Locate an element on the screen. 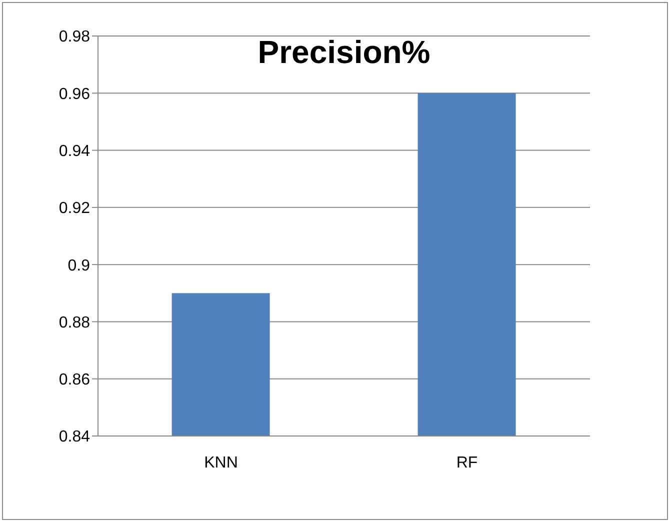  y-tick-label: 0.92 is located at coordinates (74, 209).